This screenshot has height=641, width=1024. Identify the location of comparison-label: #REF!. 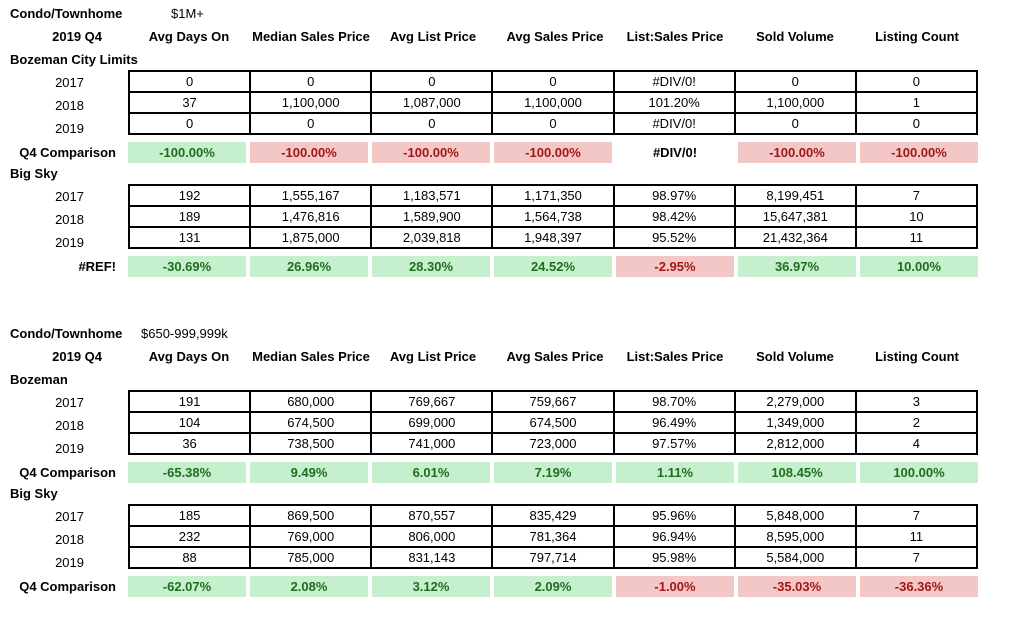
(97, 266).